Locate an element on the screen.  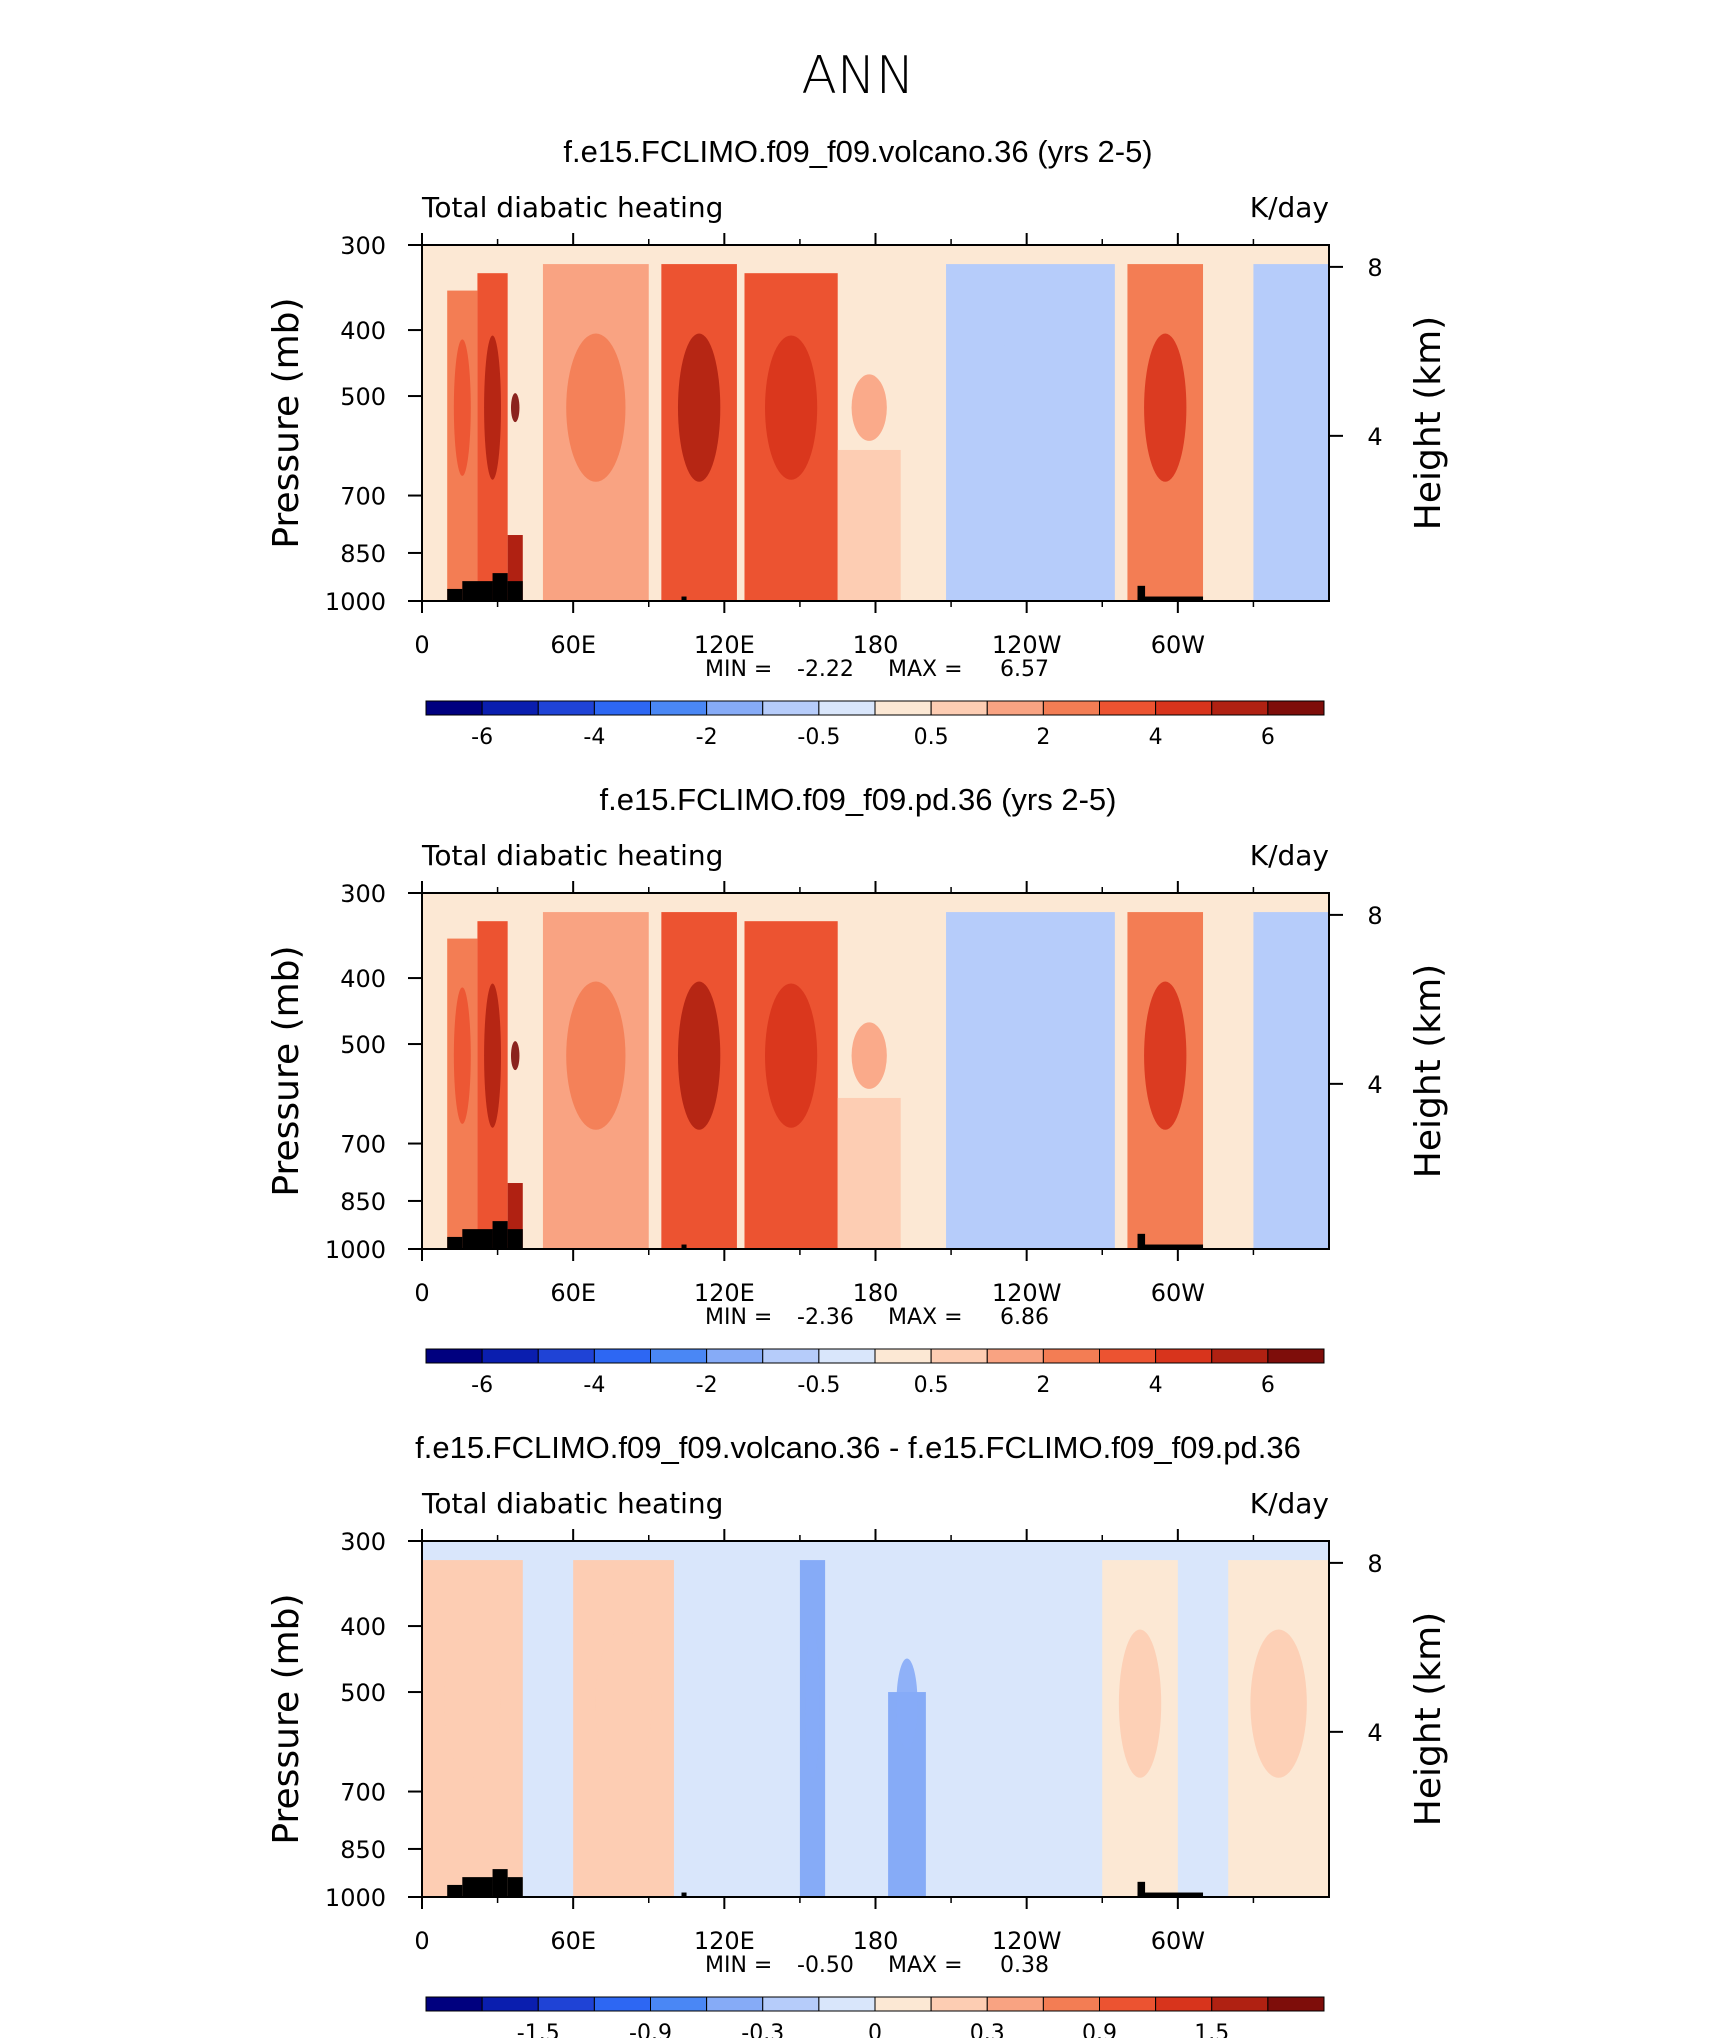
colorbar-label: -1.5 is located at coordinates (538, 2029).